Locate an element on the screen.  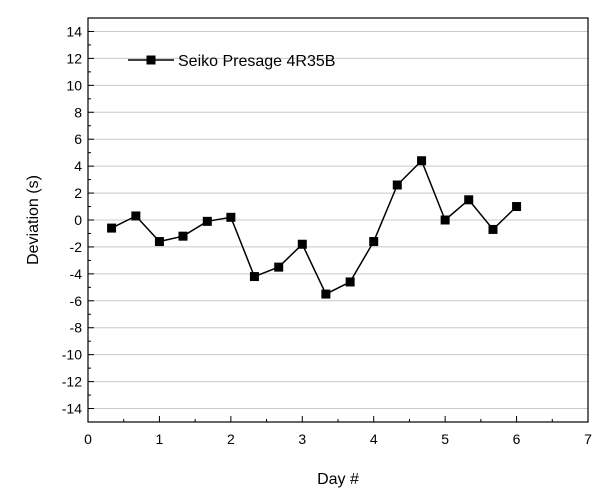
y-tick-label: 4 is located at coordinates (78, 166).